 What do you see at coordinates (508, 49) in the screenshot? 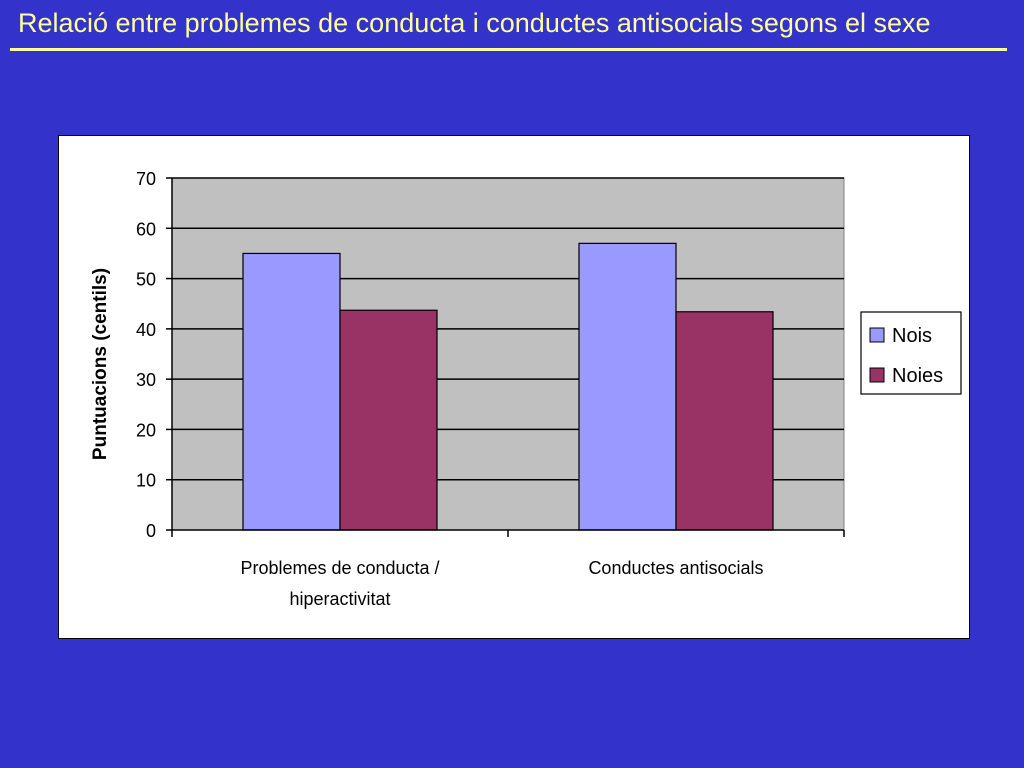
I see `title-underline` at bounding box center [508, 49].